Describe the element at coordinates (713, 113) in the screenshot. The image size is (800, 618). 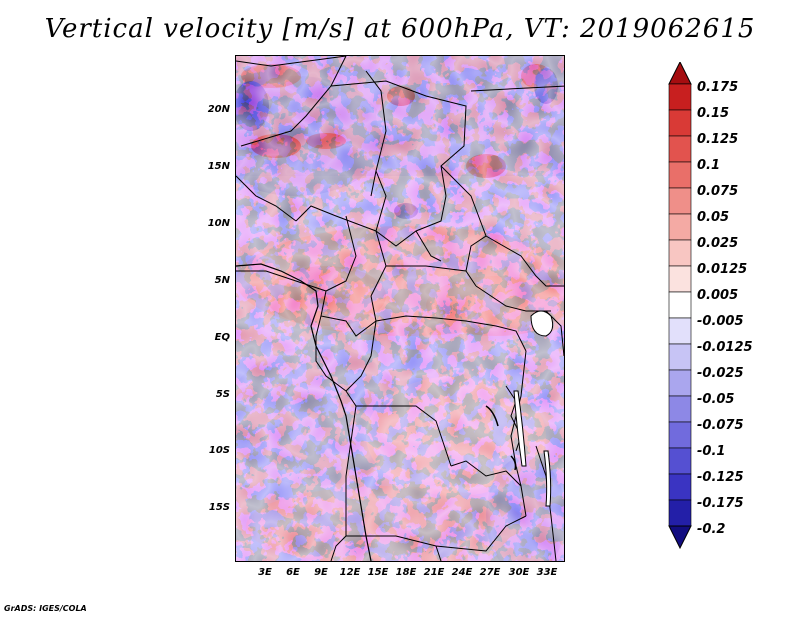
I see `colorbar-label-0.15: 0.15` at that location.